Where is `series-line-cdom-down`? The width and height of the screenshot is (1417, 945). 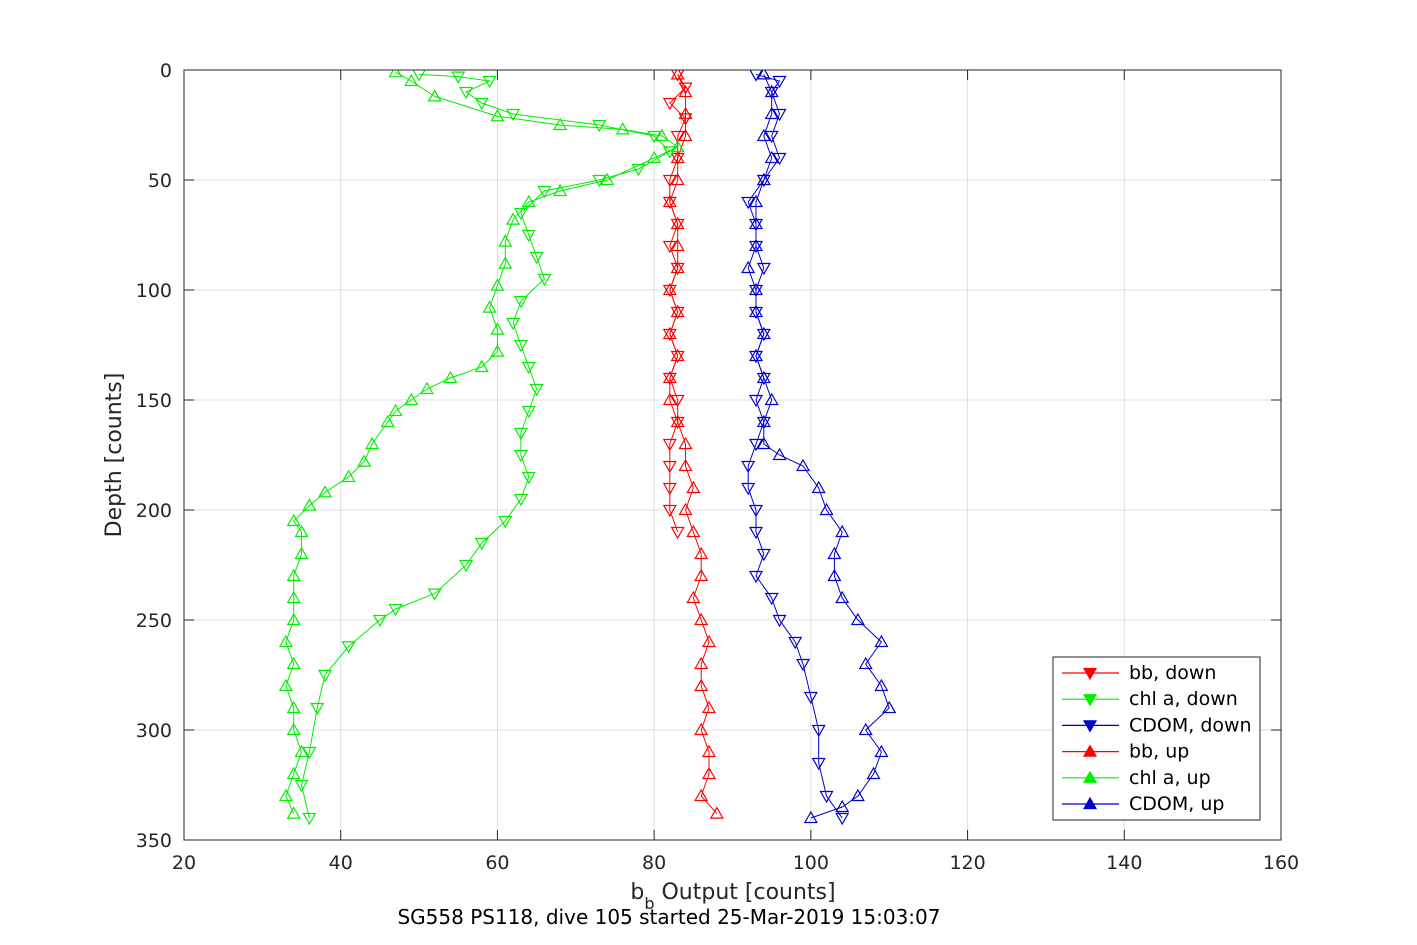
series-line-cdom-down is located at coordinates (795, 446).